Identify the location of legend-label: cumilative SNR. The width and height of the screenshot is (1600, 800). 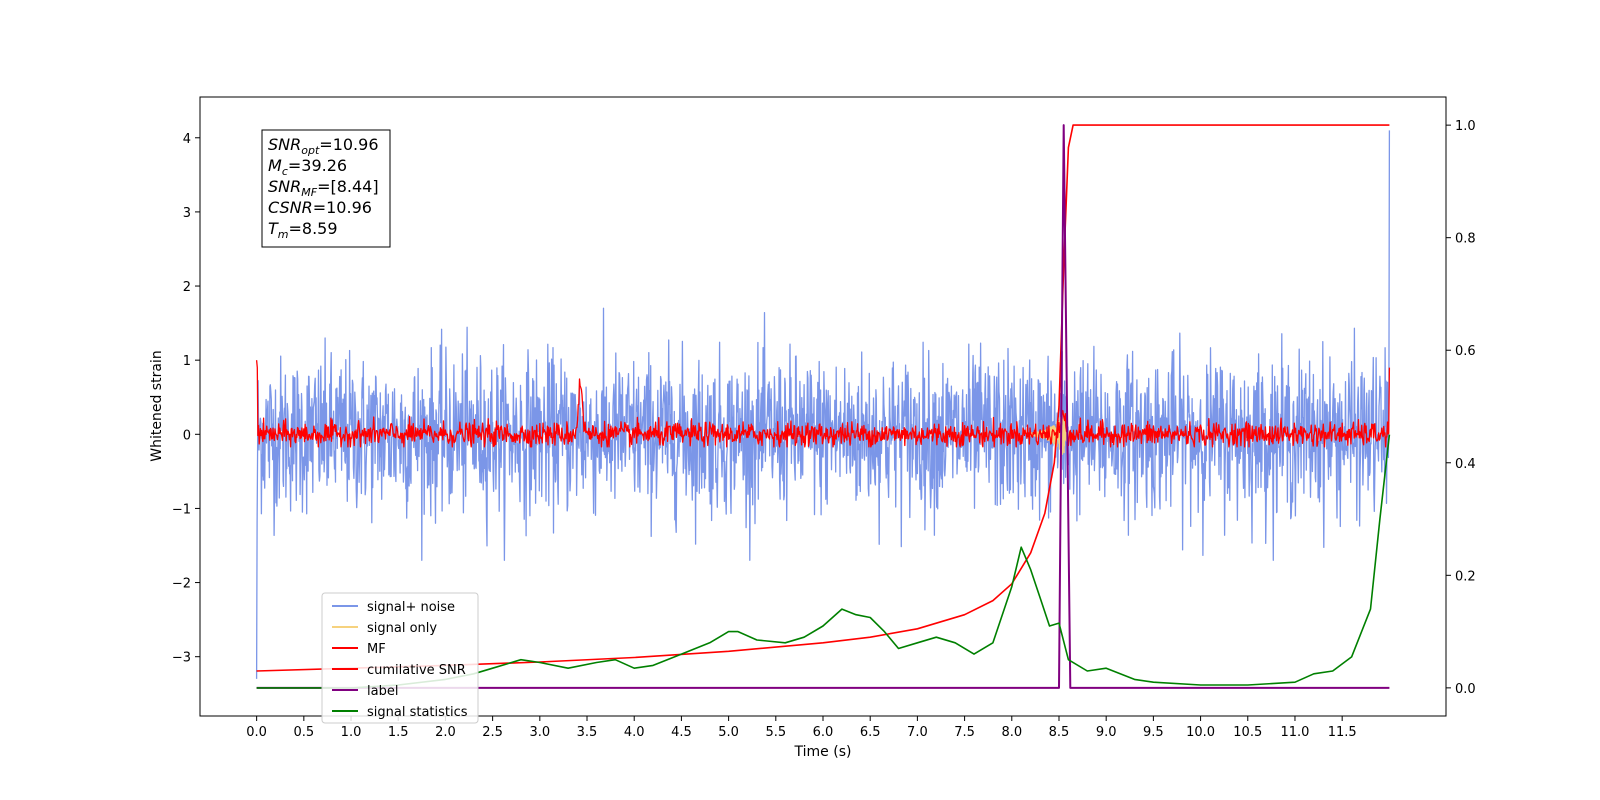
(416, 670).